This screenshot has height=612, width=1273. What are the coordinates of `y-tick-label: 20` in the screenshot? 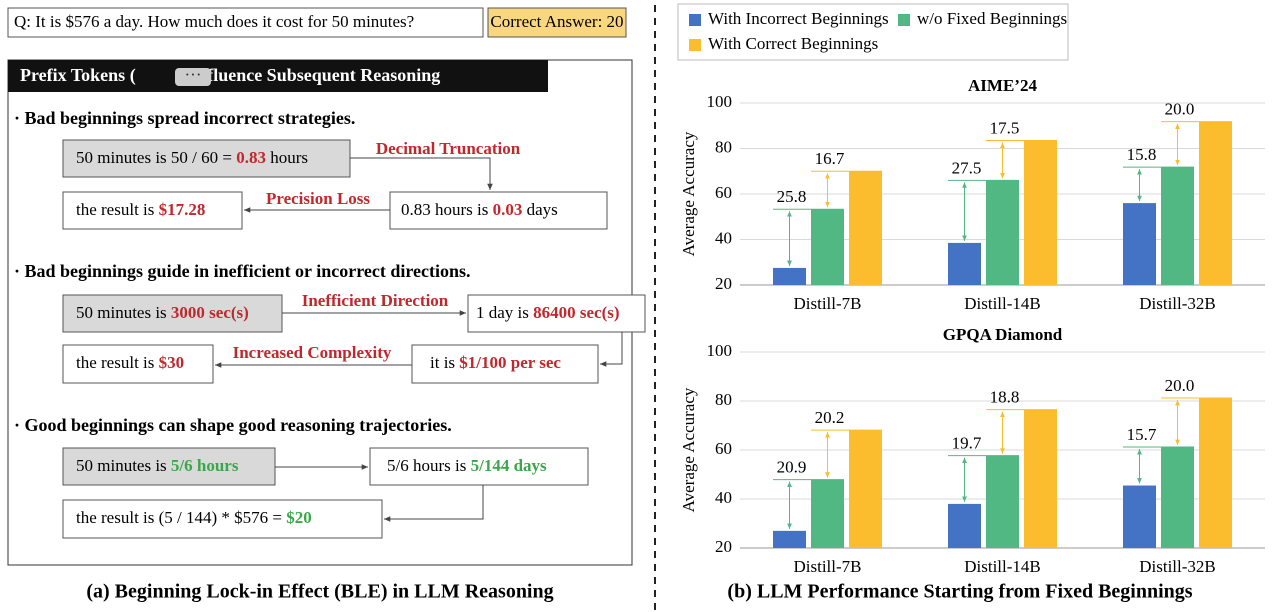 It's located at (723, 283).